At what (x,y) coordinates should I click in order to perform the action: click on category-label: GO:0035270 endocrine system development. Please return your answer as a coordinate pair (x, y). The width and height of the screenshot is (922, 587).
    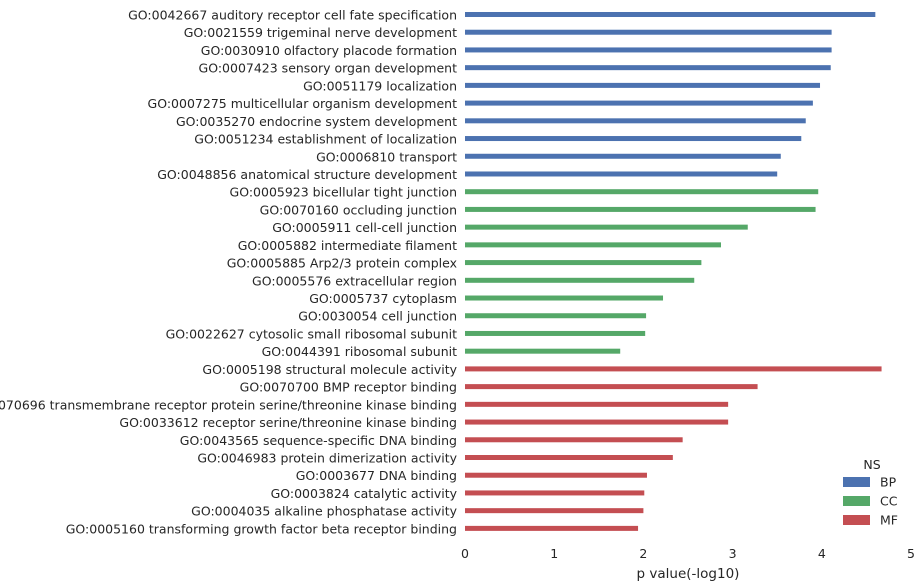
    Looking at the image, I should click on (316, 121).